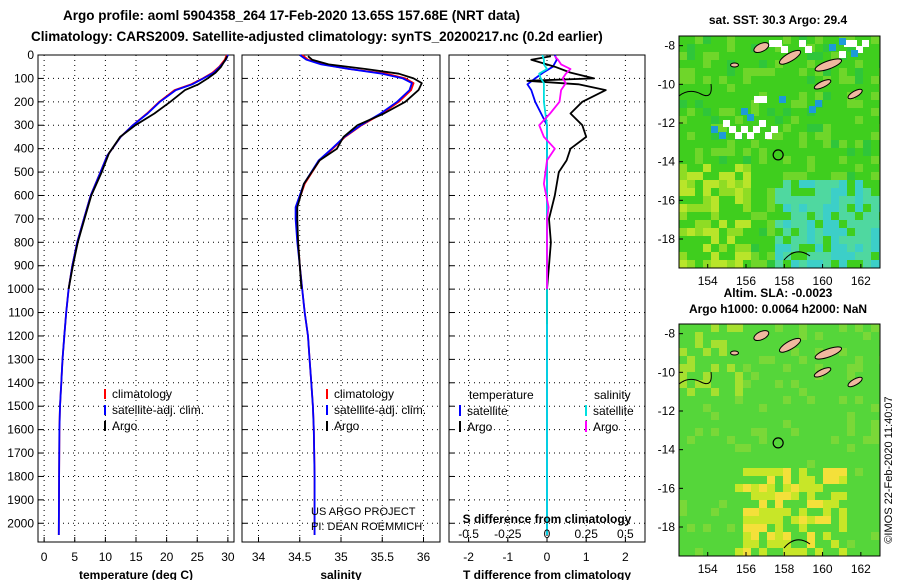  Describe the element at coordinates (20, 406) in the screenshot. I see `depth-tick-label: 1500` at that location.